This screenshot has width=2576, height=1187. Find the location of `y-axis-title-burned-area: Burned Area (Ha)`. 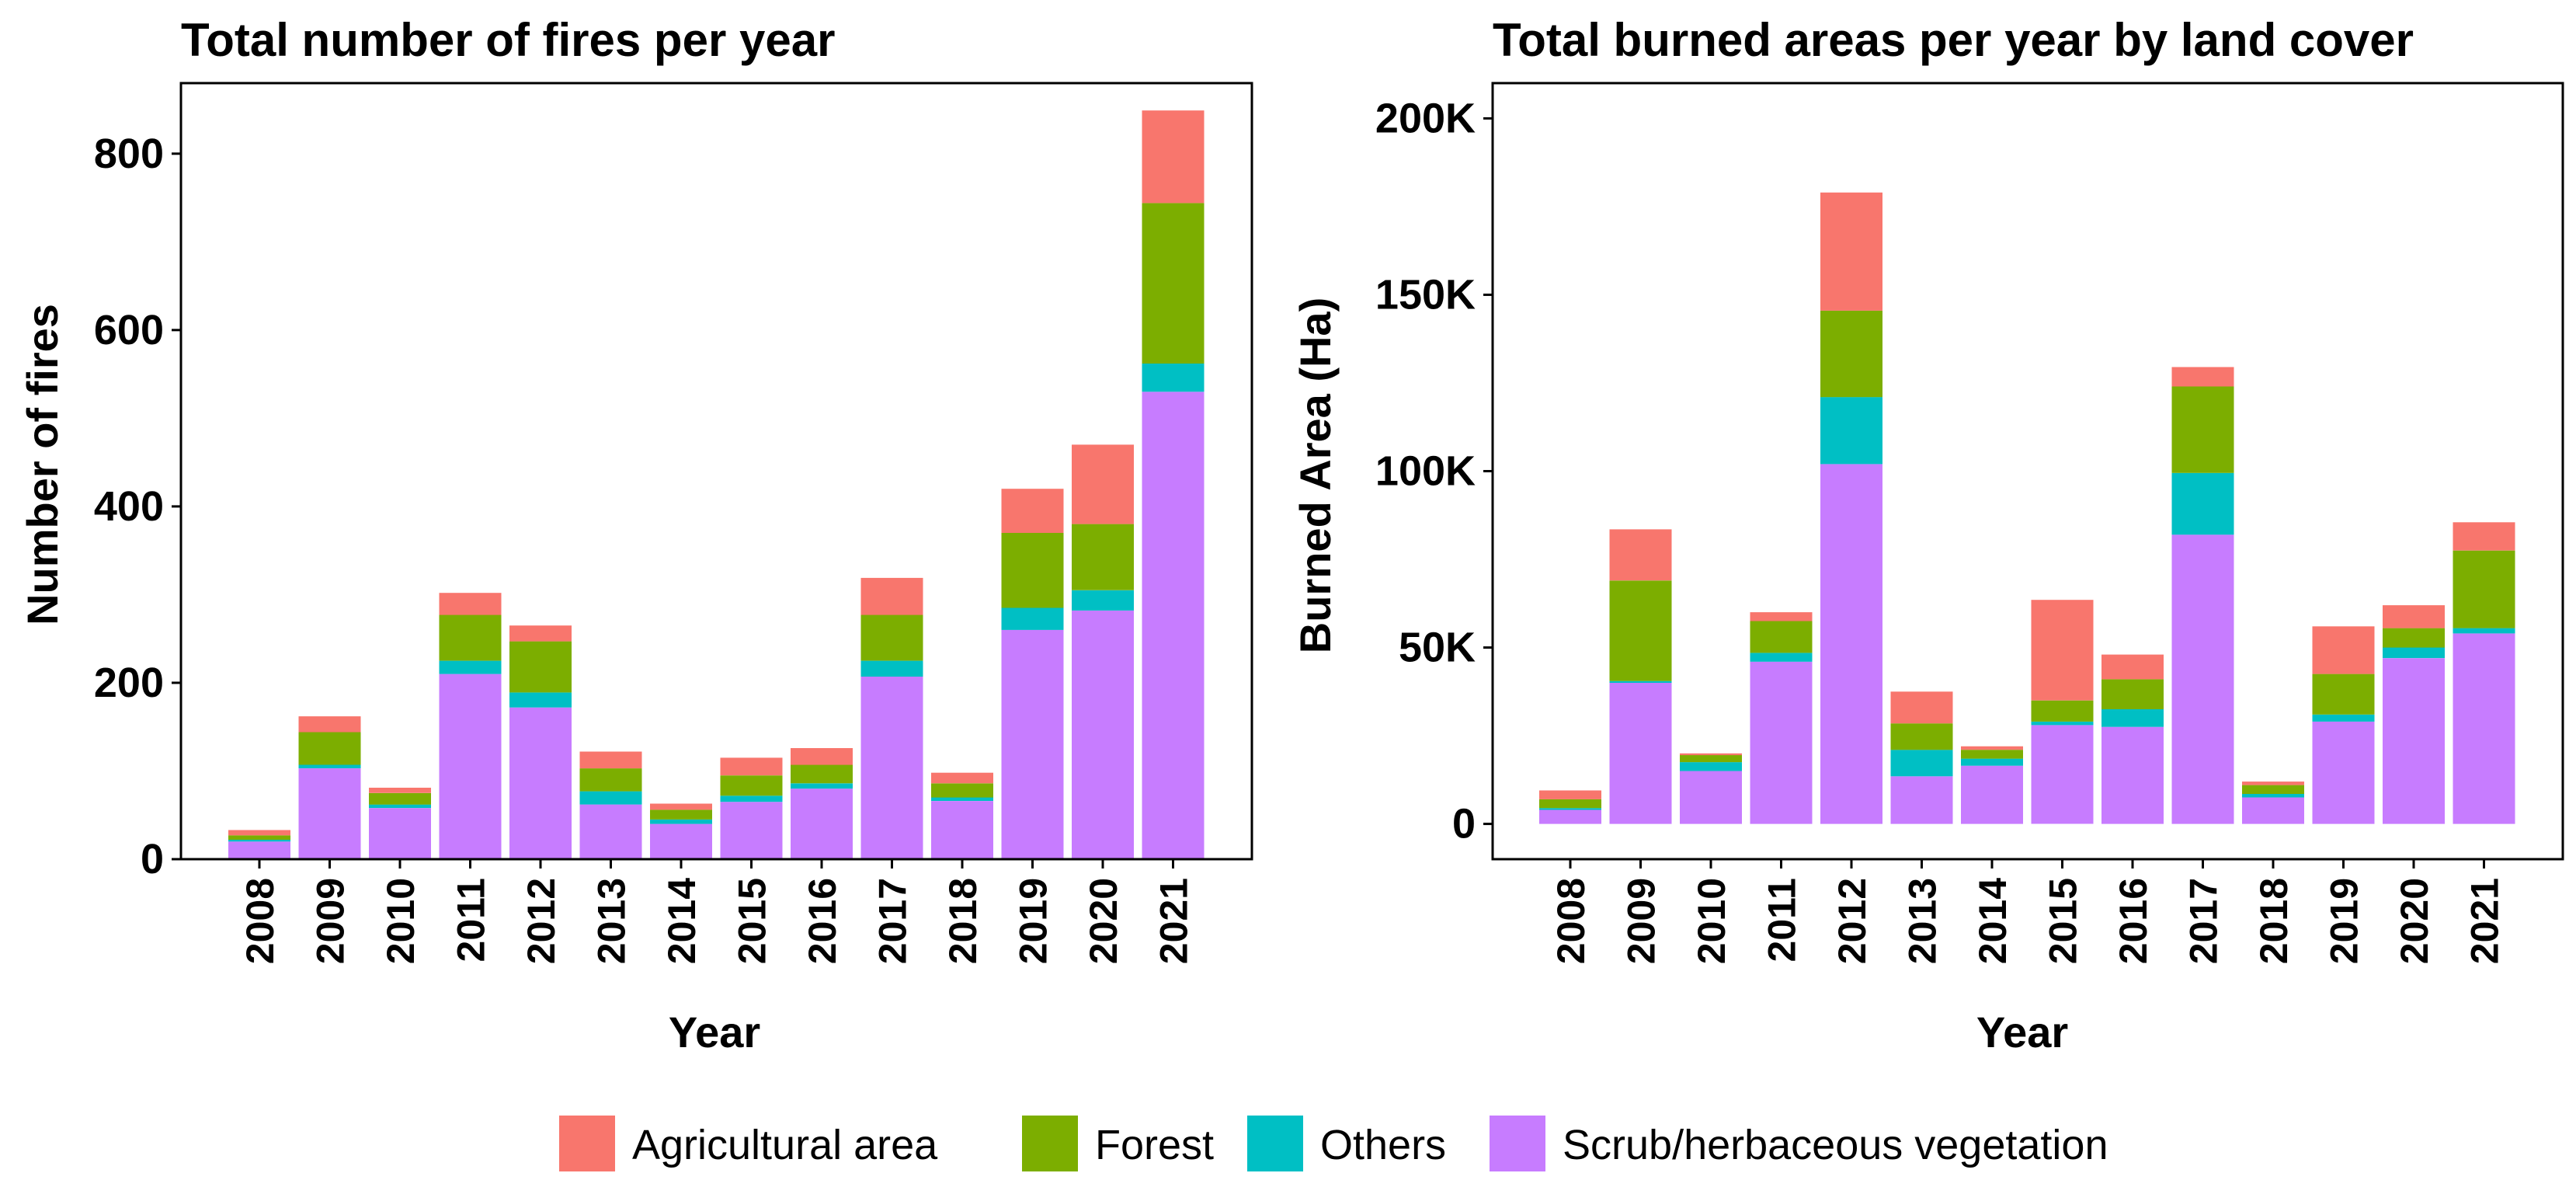

y-axis-title-burned-area: Burned Area (Ha) is located at coordinates (1315, 475).